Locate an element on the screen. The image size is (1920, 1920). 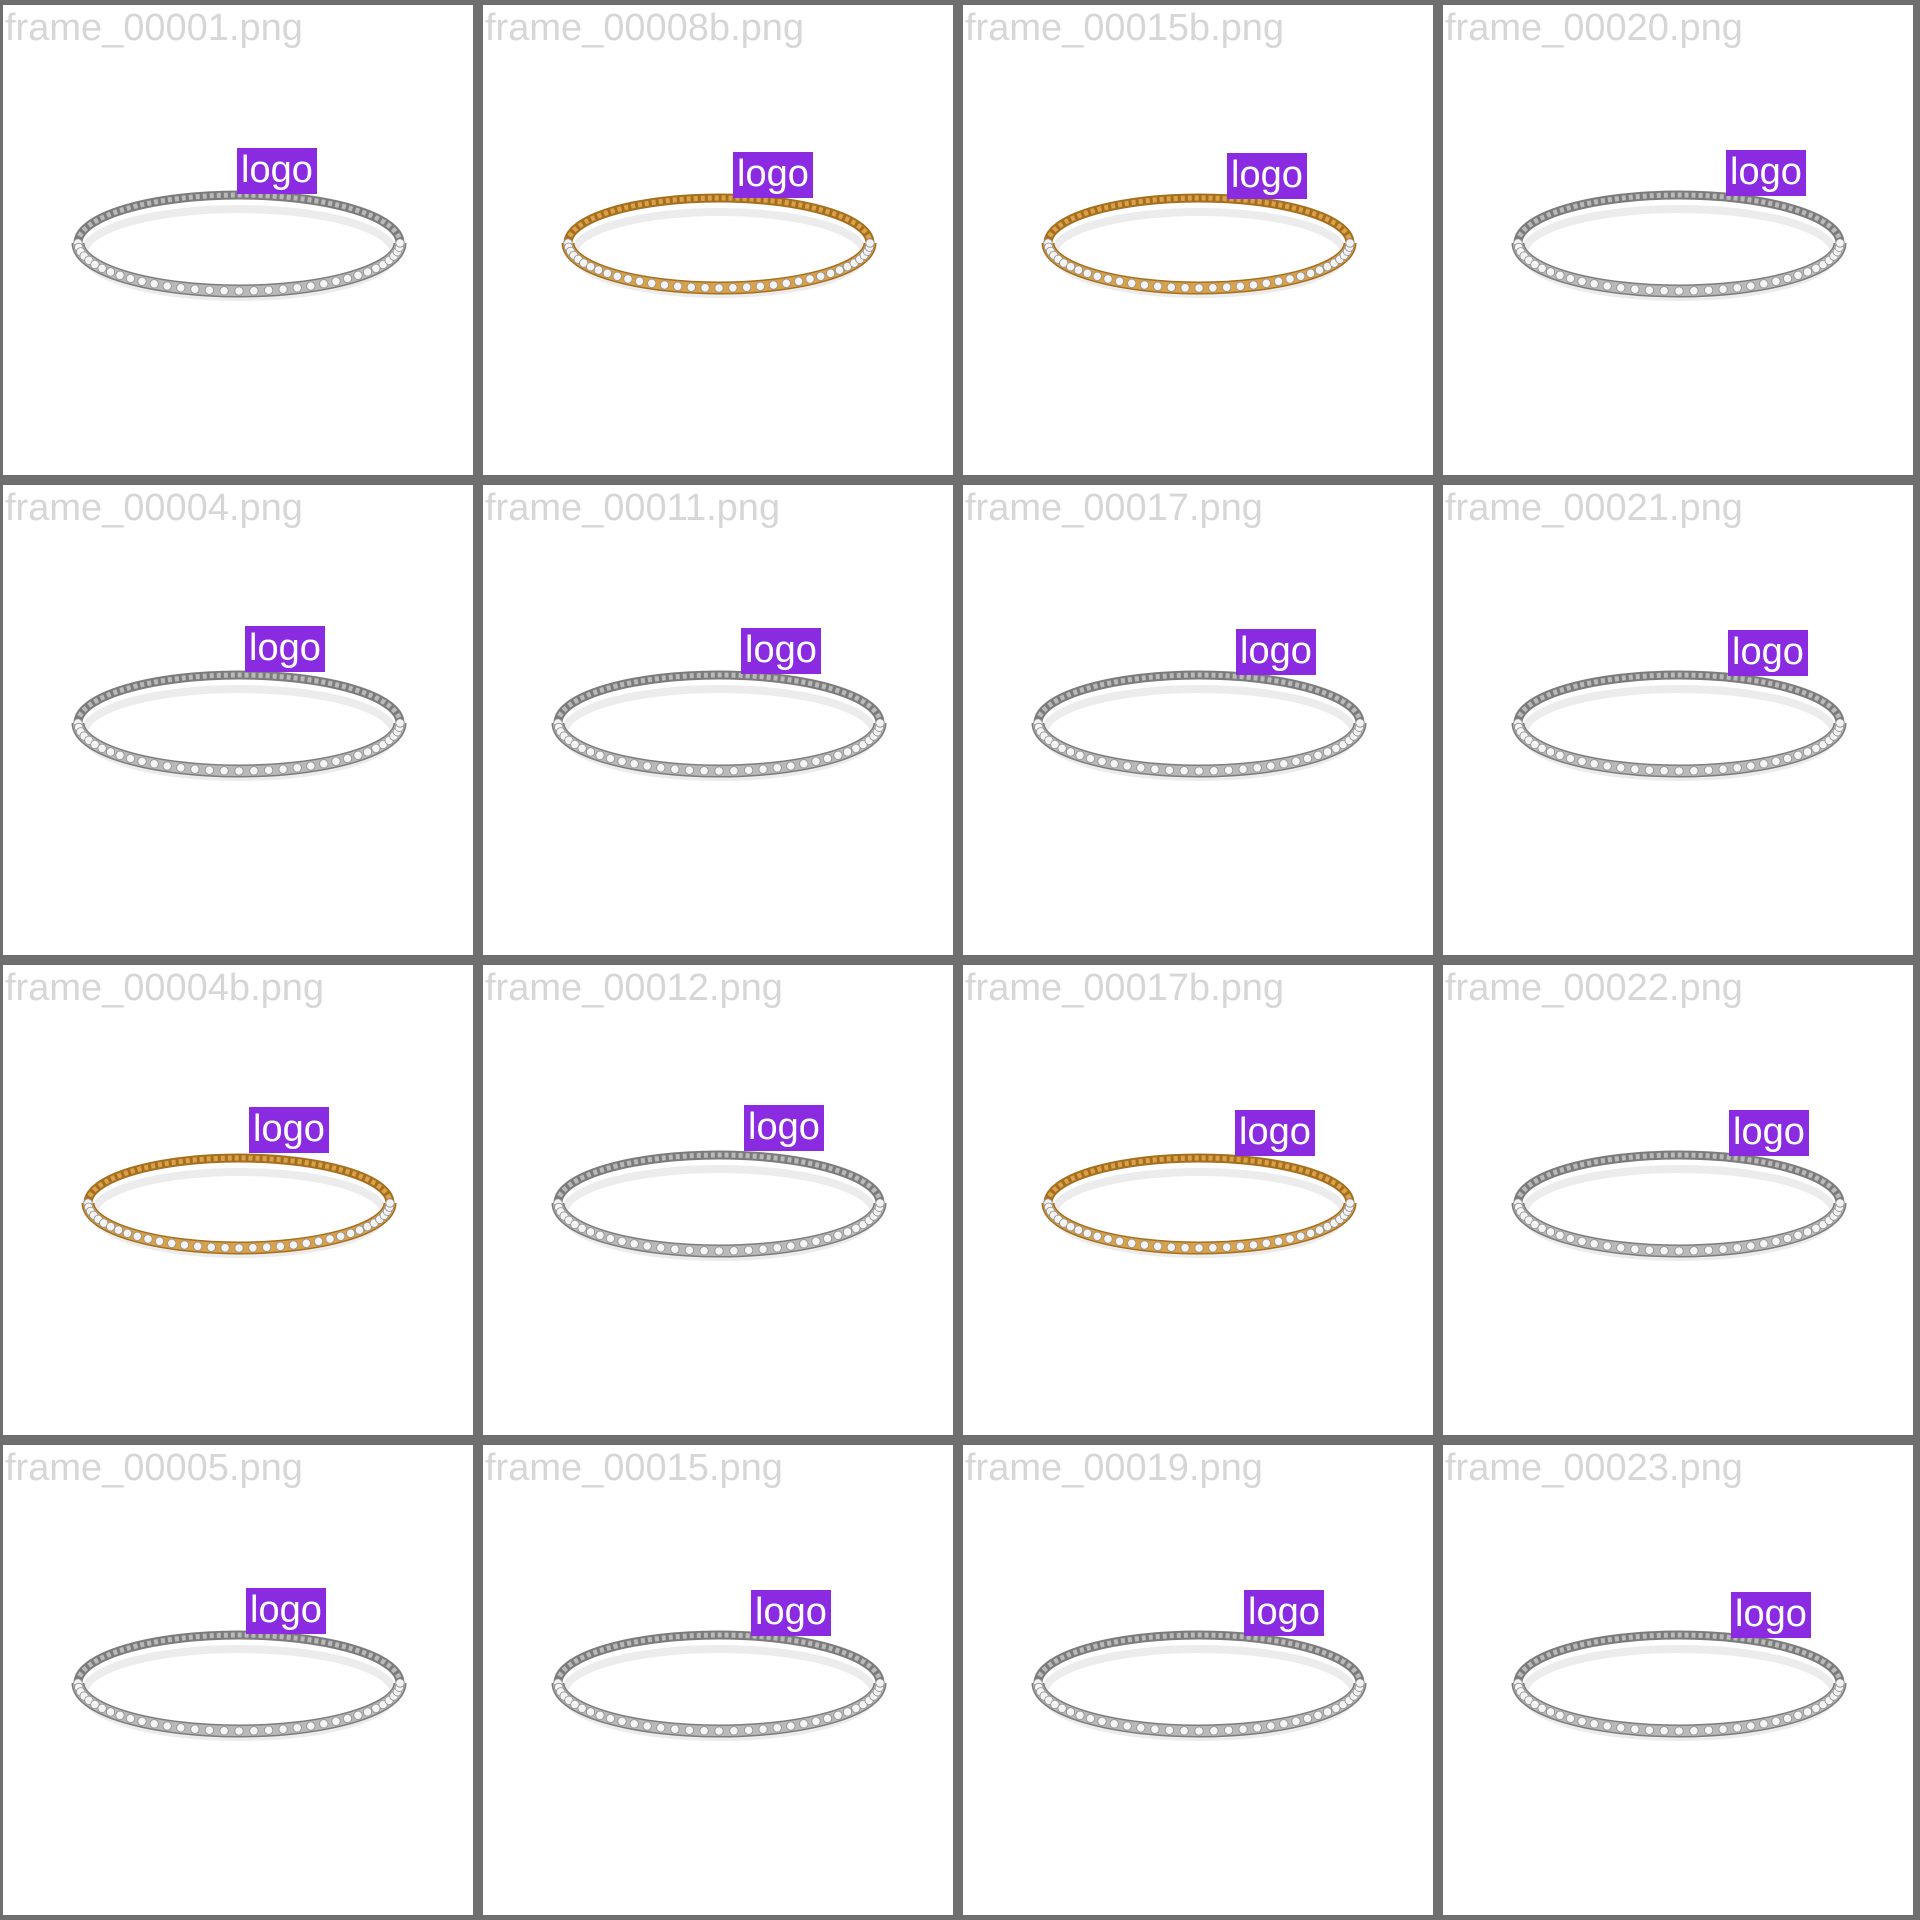
frame-tile: frame_00005.png logo is located at coordinates (238, 1680).